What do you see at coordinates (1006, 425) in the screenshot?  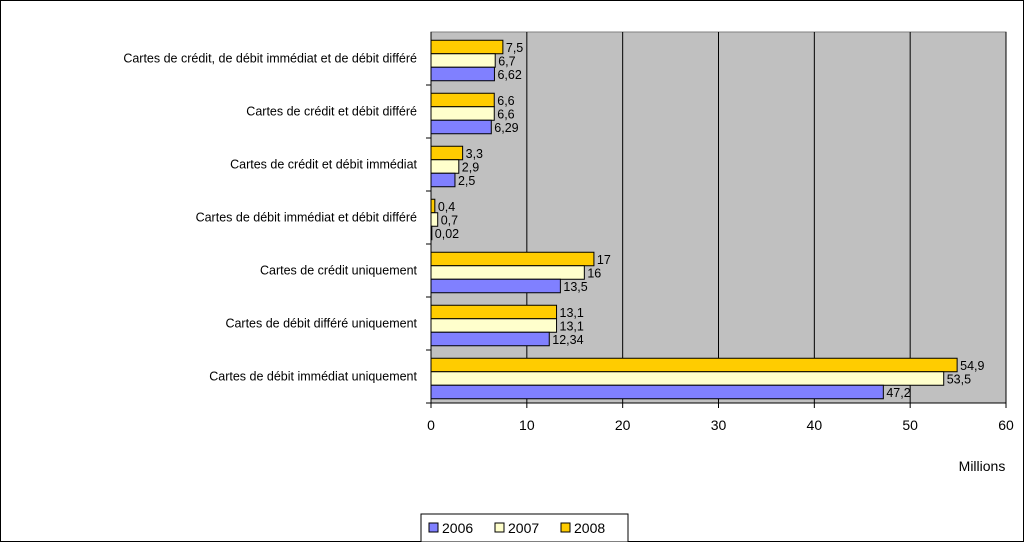 I see `x-tick-label: 60` at bounding box center [1006, 425].